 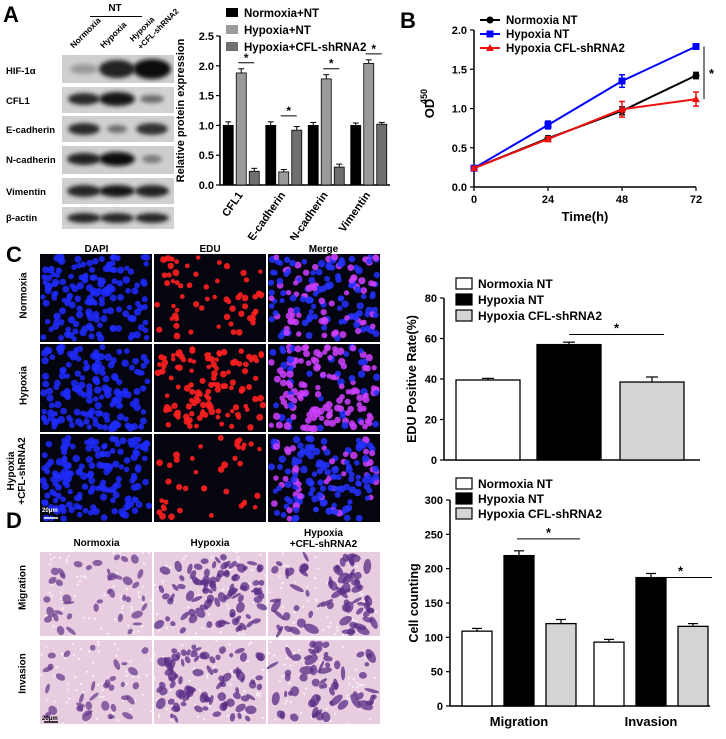 What do you see at coordinates (309, 215) in the screenshot?
I see `x-category-label: N-cadherin` at bounding box center [309, 215].